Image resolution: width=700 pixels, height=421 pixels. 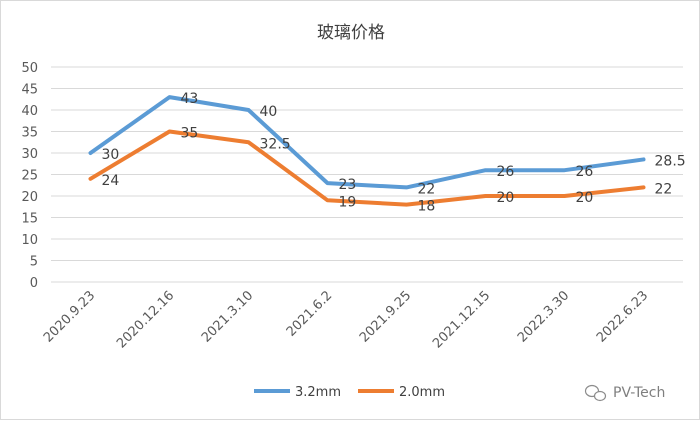 I want to click on x-tick-label: 2021.6.2, so click(x=310, y=314).